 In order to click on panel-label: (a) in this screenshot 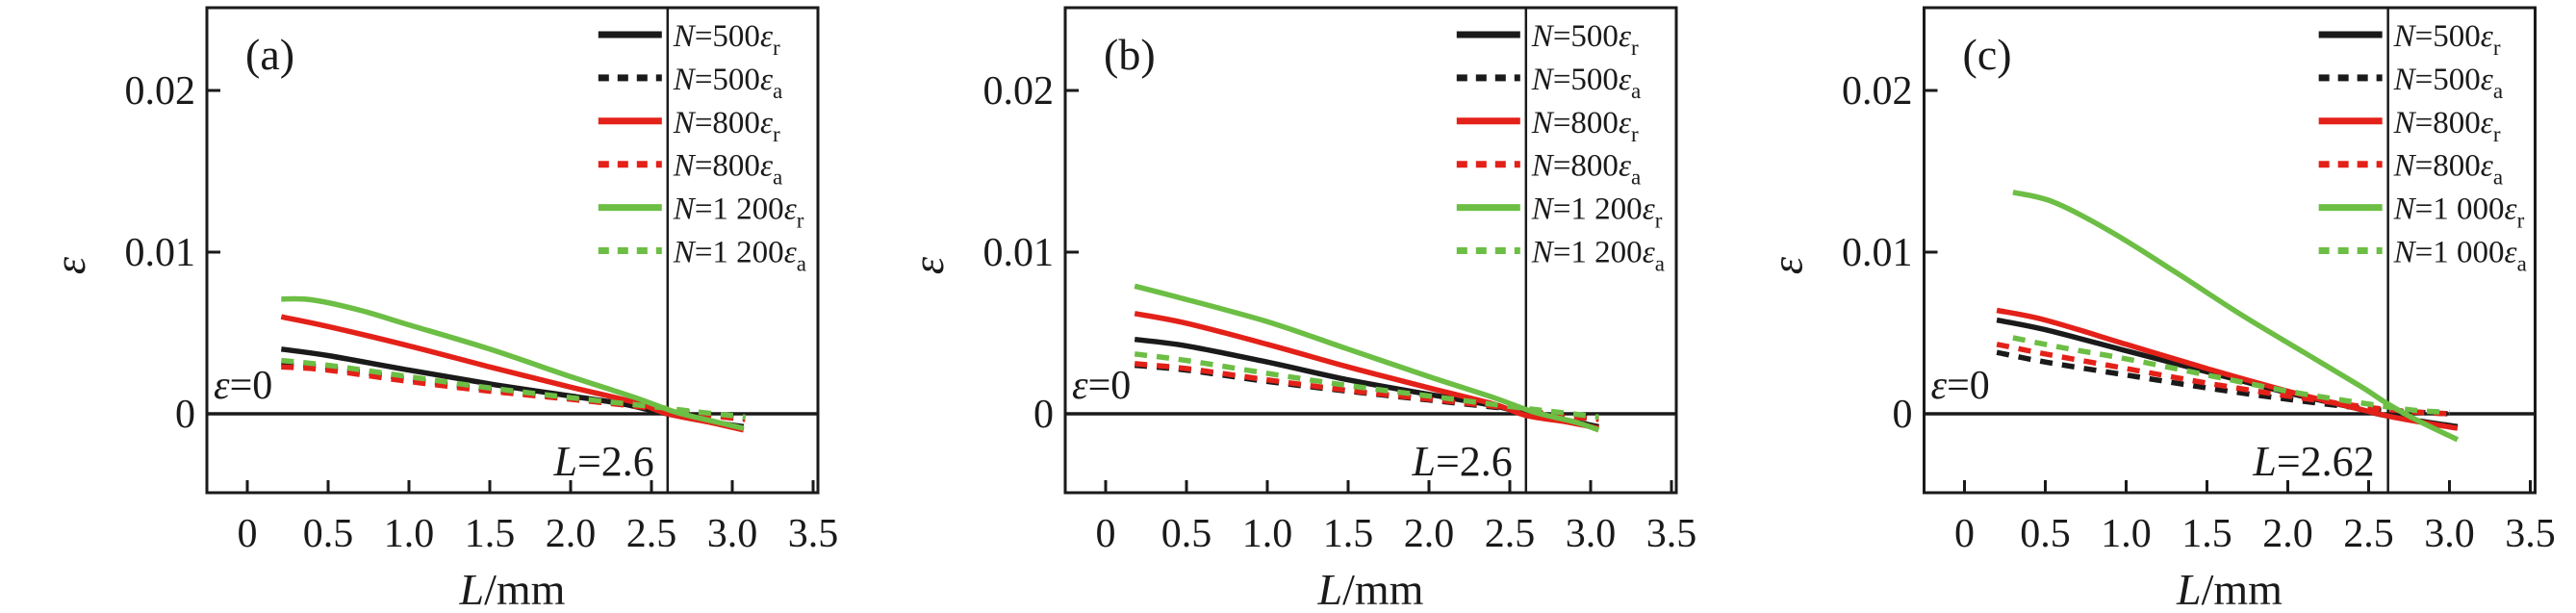, I will do `click(269, 54)`.